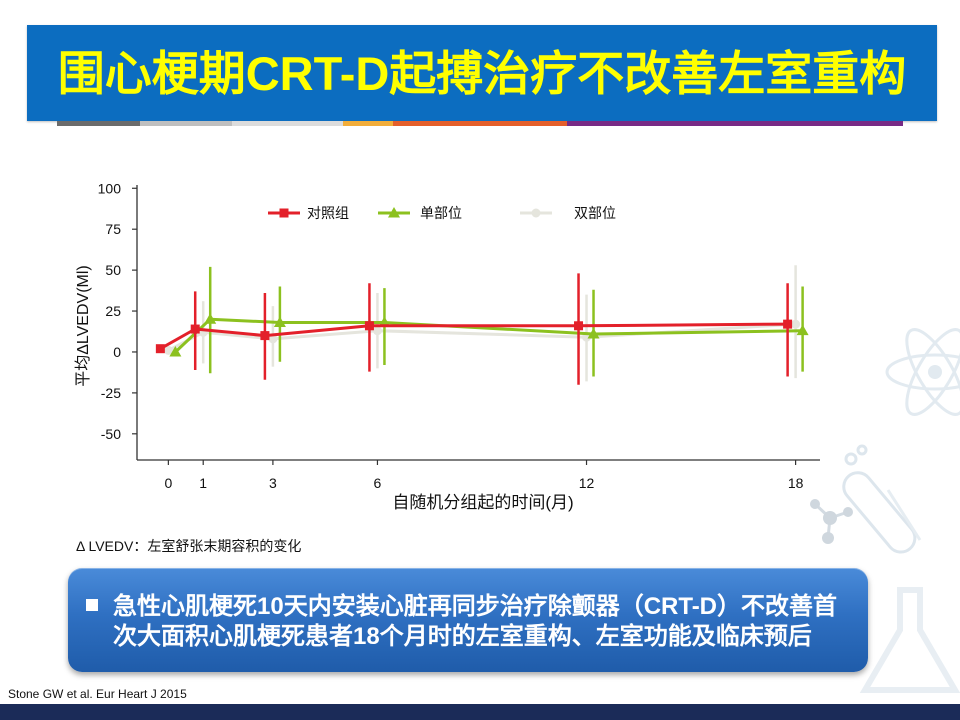  I want to click on summary-line: 次大面积心肌梗死患者18个月时的左室重构、左室功能及临床预后, so click(462, 636).